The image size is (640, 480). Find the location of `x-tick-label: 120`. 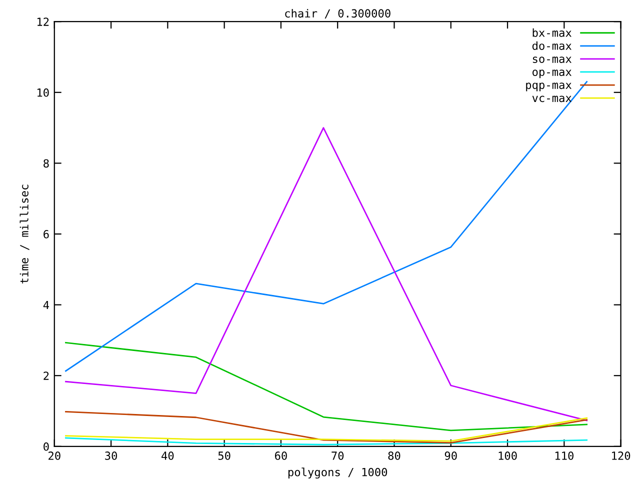

x-tick-label: 120 is located at coordinates (621, 456).